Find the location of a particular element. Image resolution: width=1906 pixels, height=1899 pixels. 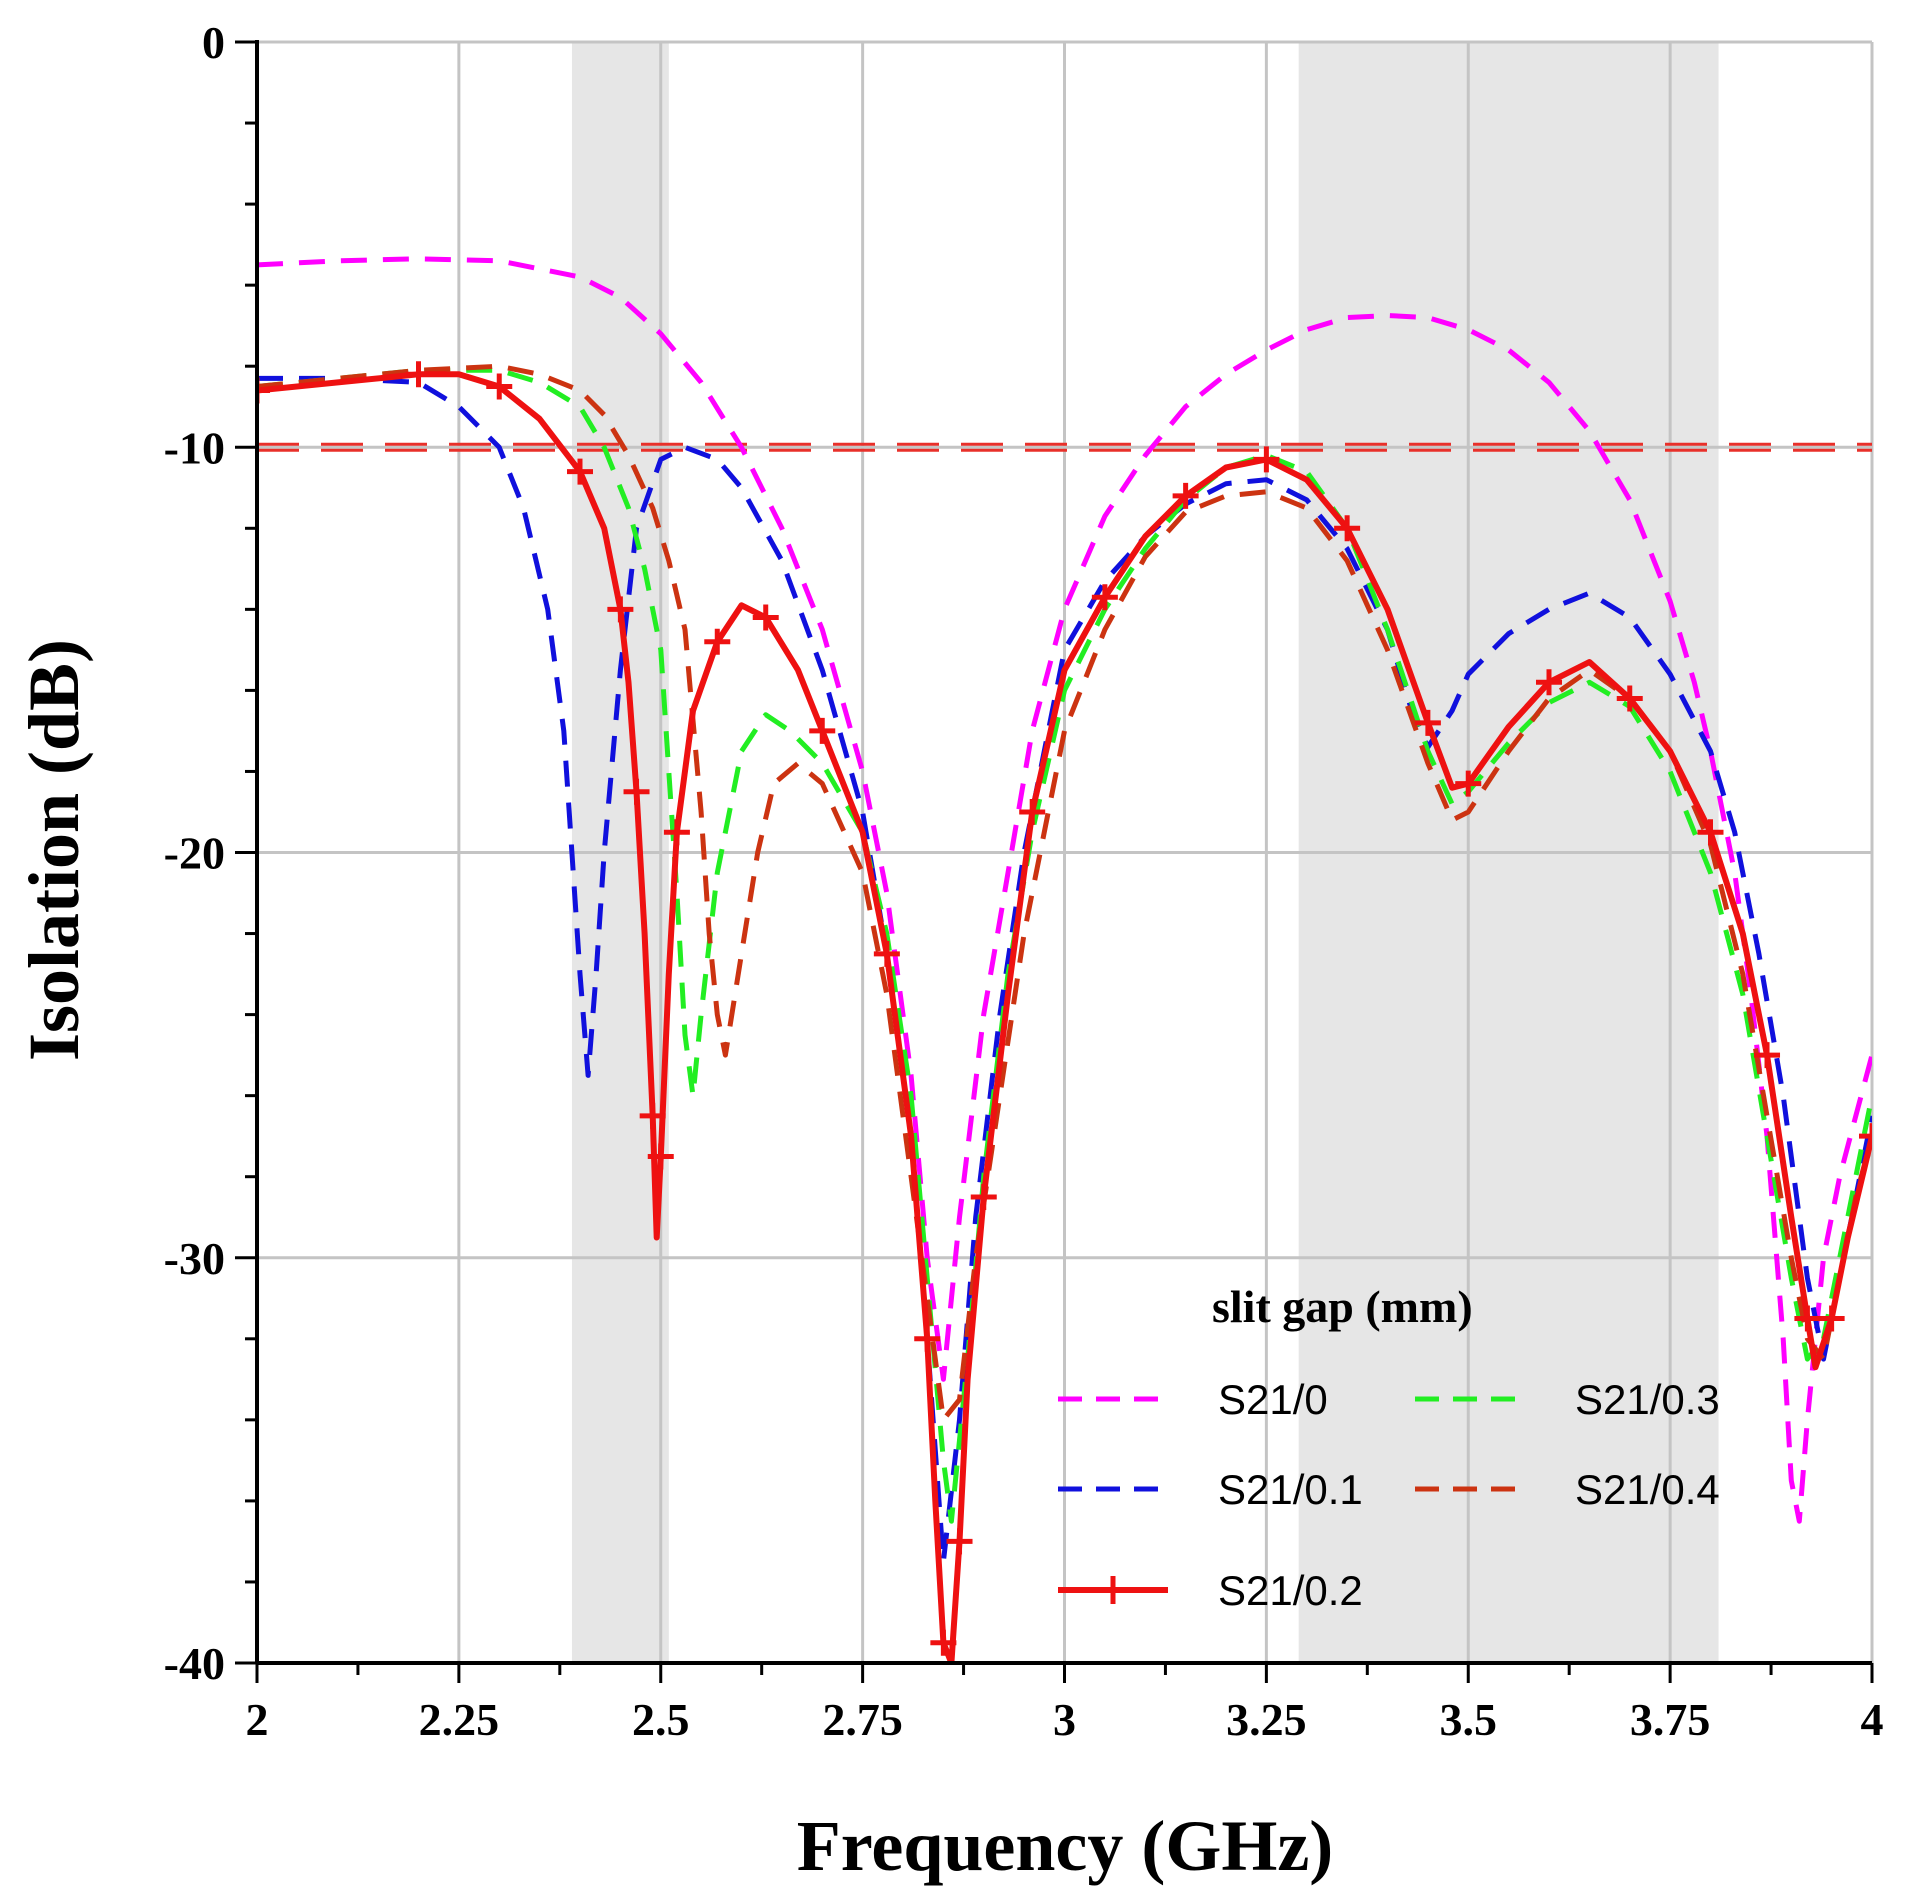

y-axis-title: Isolation (dB) is located at coordinates (54, 850).